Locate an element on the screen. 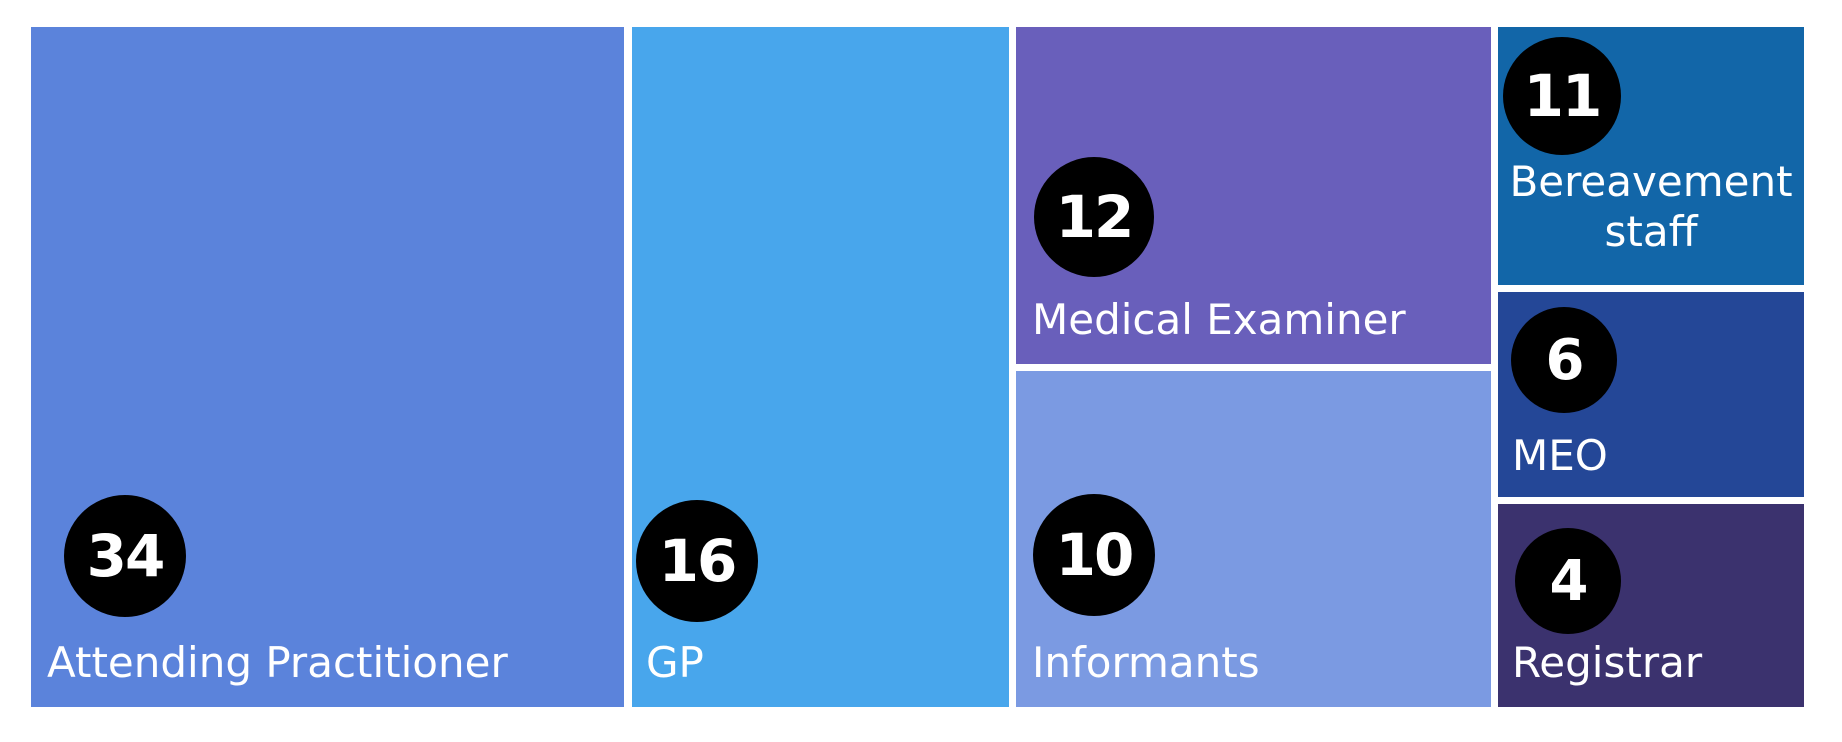 The height and width of the screenshot is (742, 1842). value-badge: 11 is located at coordinates (1562, 96).